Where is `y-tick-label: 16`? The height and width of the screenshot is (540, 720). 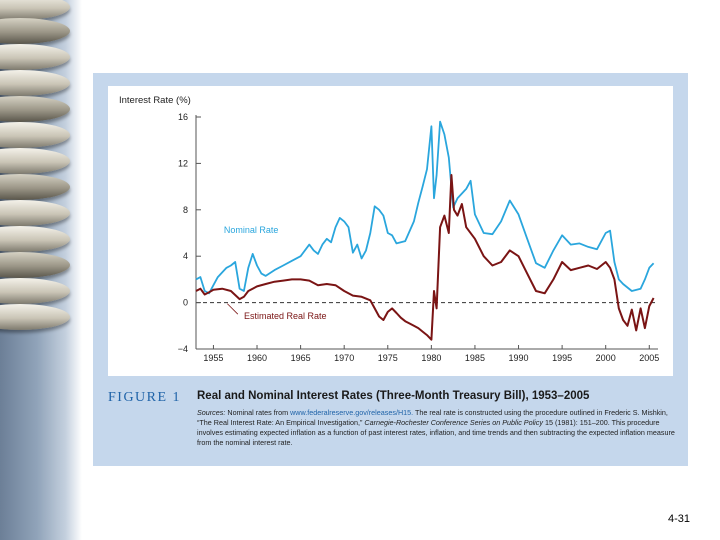 y-tick-label: 16 is located at coordinates (183, 117).